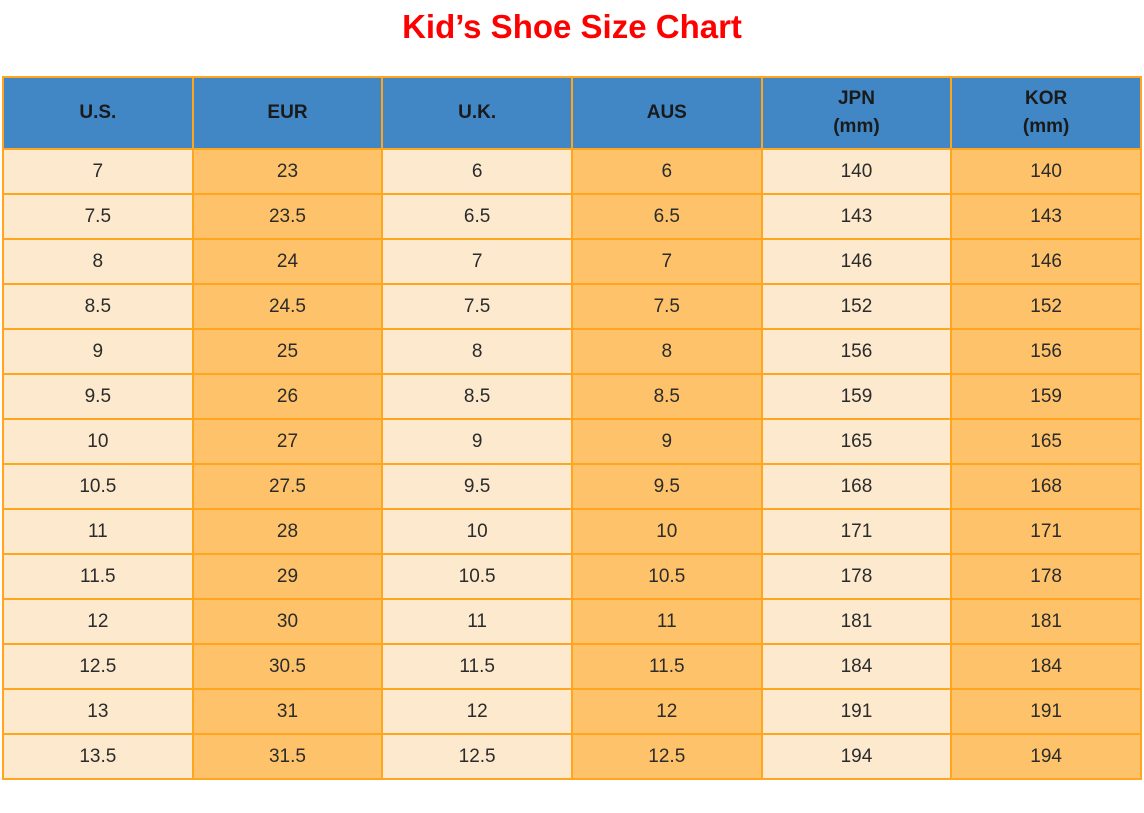 This screenshot has height=813, width=1144. I want to click on table-row: 7.5 23.5 6.5 6.5 143 143, so click(572, 216).